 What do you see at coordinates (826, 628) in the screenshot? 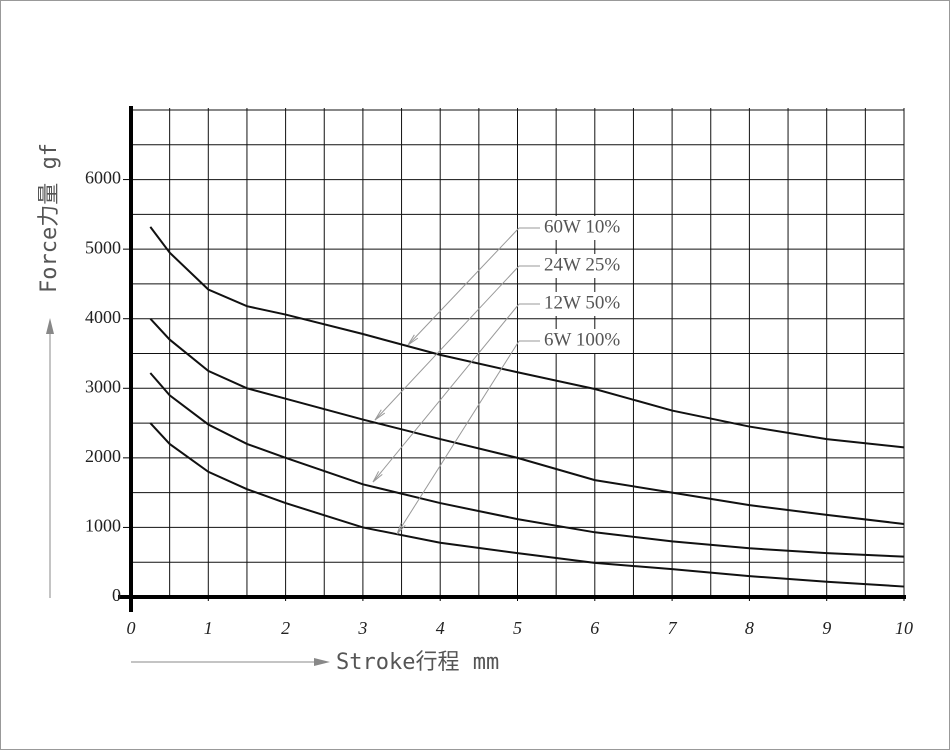
I see `x-tick-label: 9` at bounding box center [826, 628].